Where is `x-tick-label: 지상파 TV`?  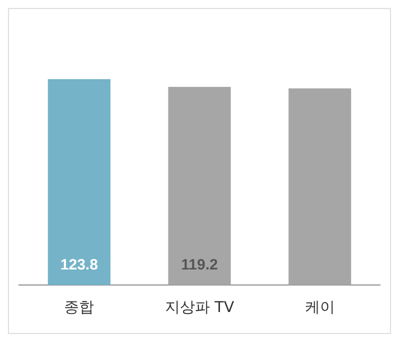
x-tick-label: 지상파 TV is located at coordinates (199, 307).